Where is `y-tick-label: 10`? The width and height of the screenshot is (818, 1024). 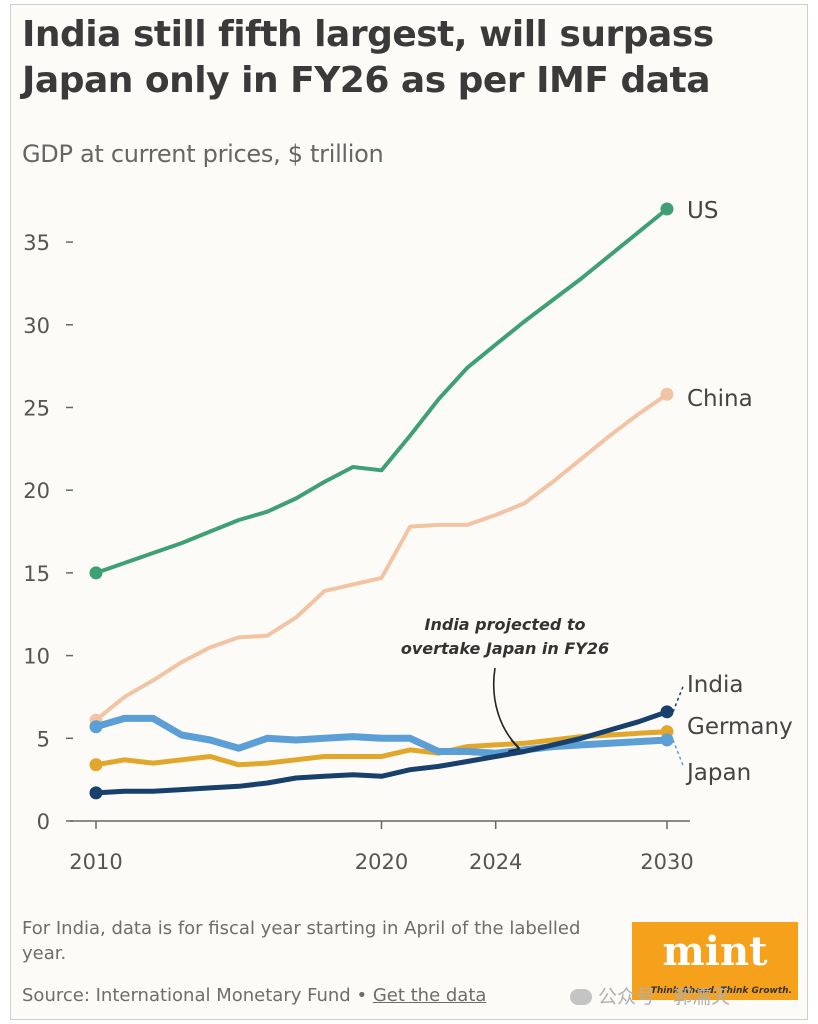 y-tick-label: 10 is located at coordinates (36, 657).